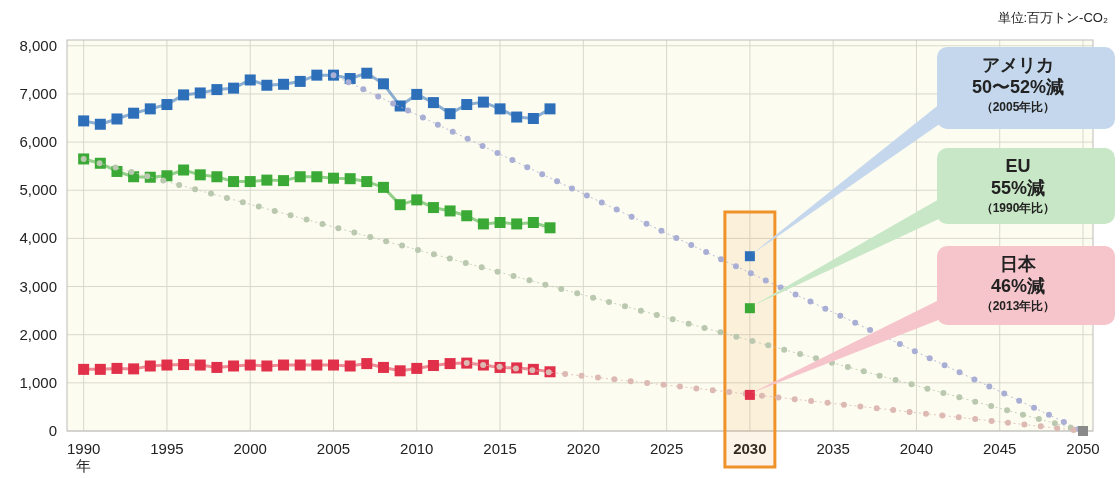 The image size is (1120, 478). I want to click on x-tick-label: 1990 年, so click(83, 457).